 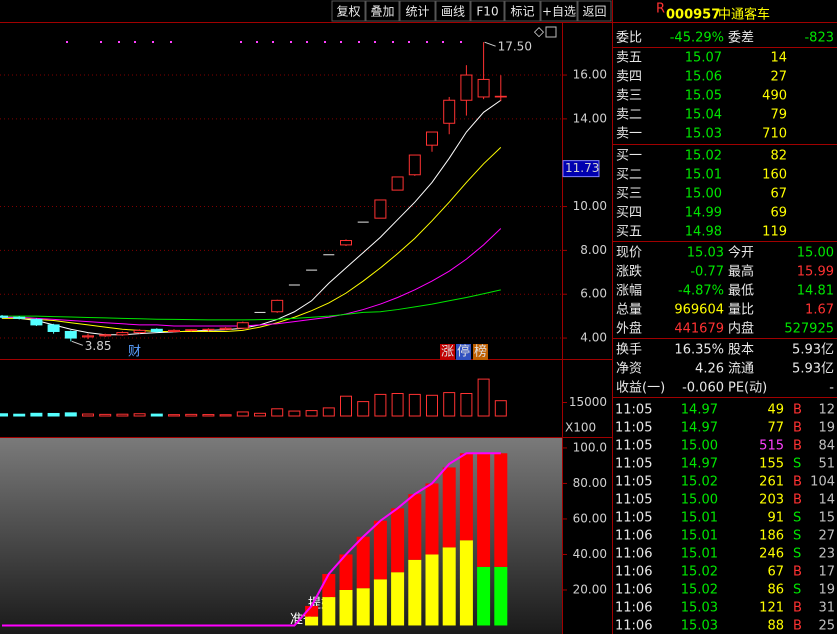 I want to click on field-value: 441679, so click(x=699, y=329).